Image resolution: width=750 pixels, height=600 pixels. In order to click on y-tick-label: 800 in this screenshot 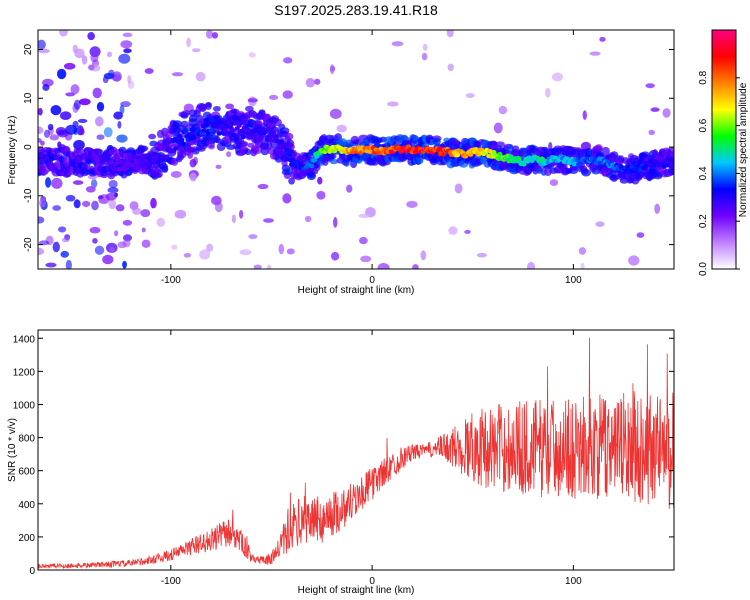, I will do `click(26, 439)`.